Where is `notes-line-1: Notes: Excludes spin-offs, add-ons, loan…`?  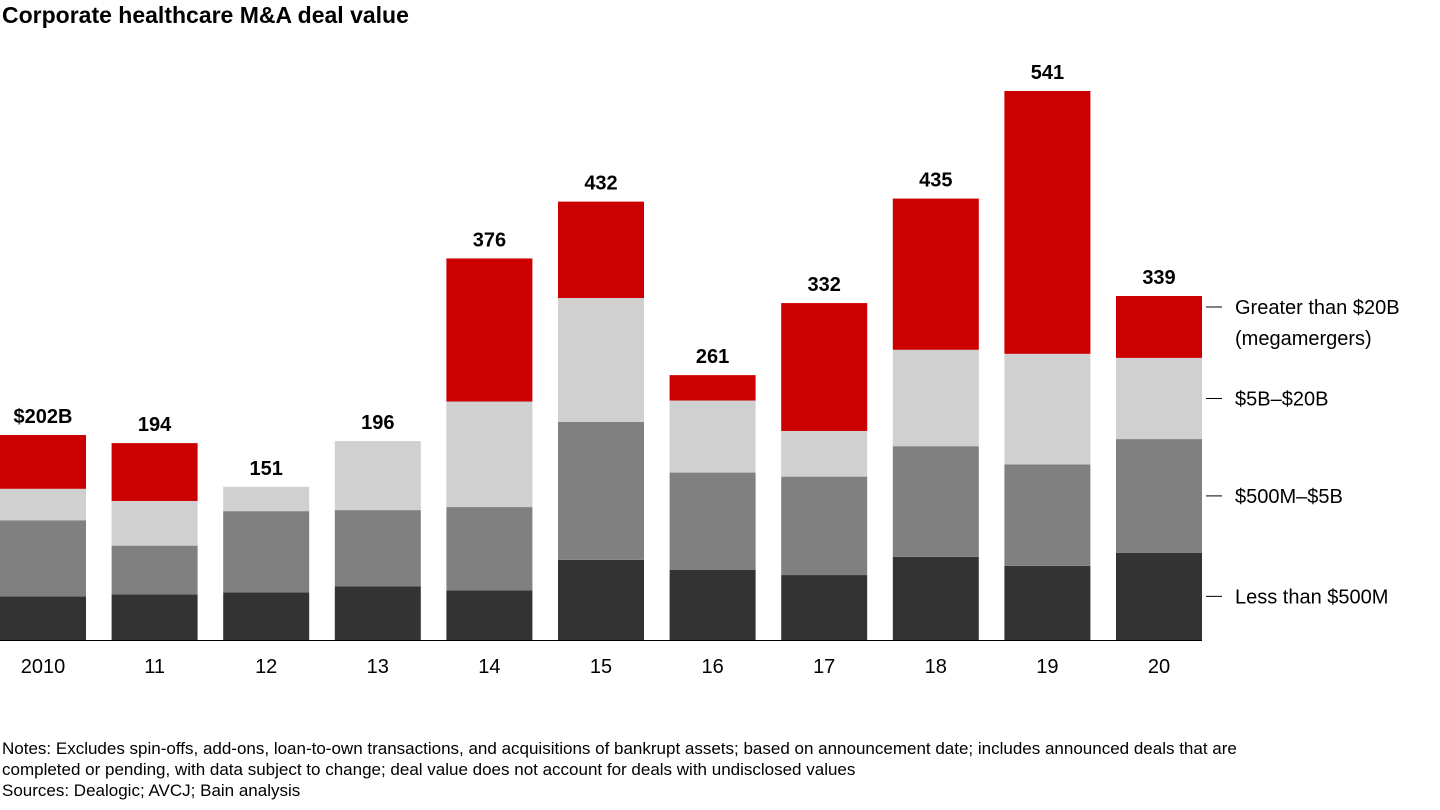
notes-line-1: Notes: Excludes spin-offs, add-ons, loan… is located at coordinates (619, 748).